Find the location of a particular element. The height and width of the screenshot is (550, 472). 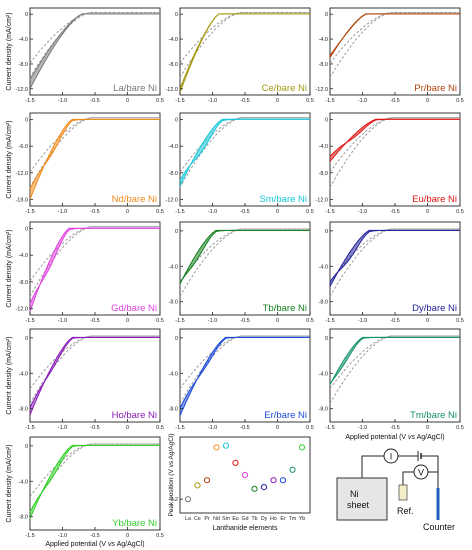

scatter-category-label: Gd is located at coordinates (245, 519).